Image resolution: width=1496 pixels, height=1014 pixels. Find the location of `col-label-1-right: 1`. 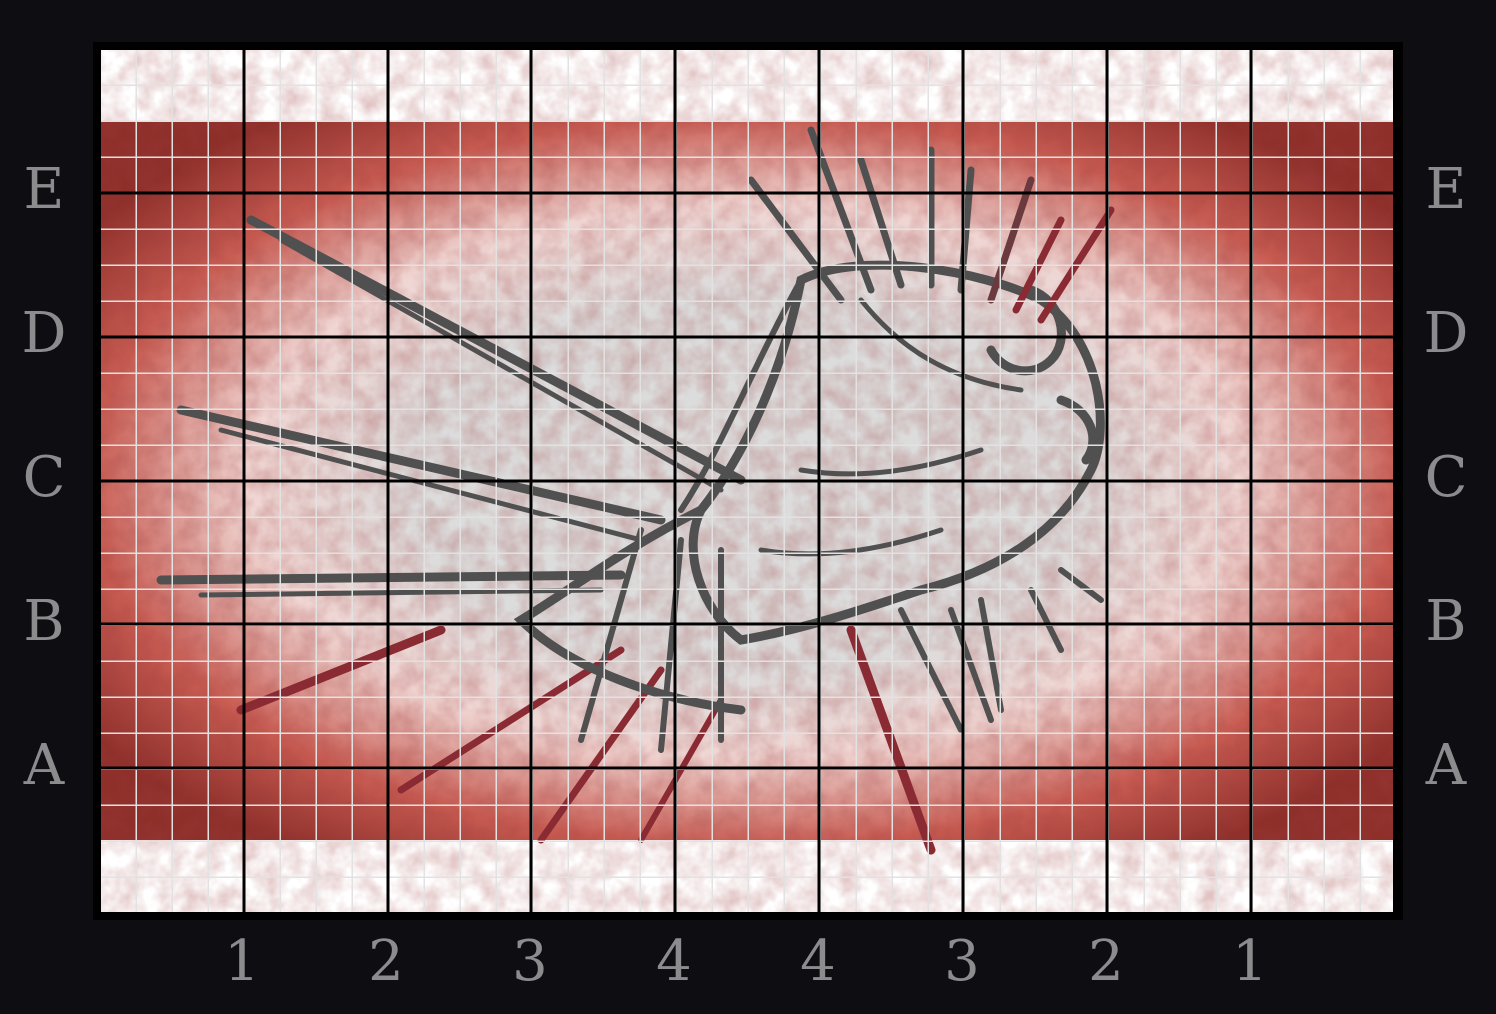

col-label-1-right: 1 is located at coordinates (1250, 962).